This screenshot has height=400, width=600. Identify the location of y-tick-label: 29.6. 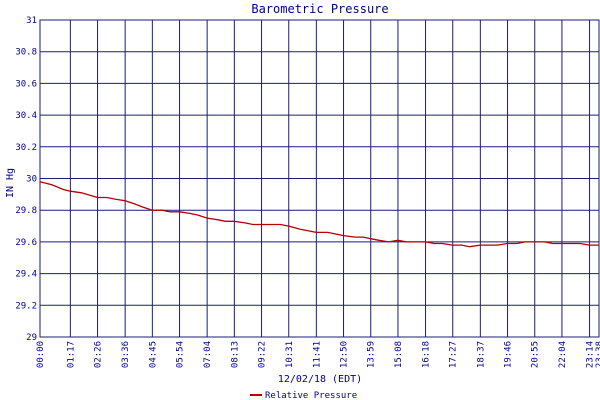
(26, 243).